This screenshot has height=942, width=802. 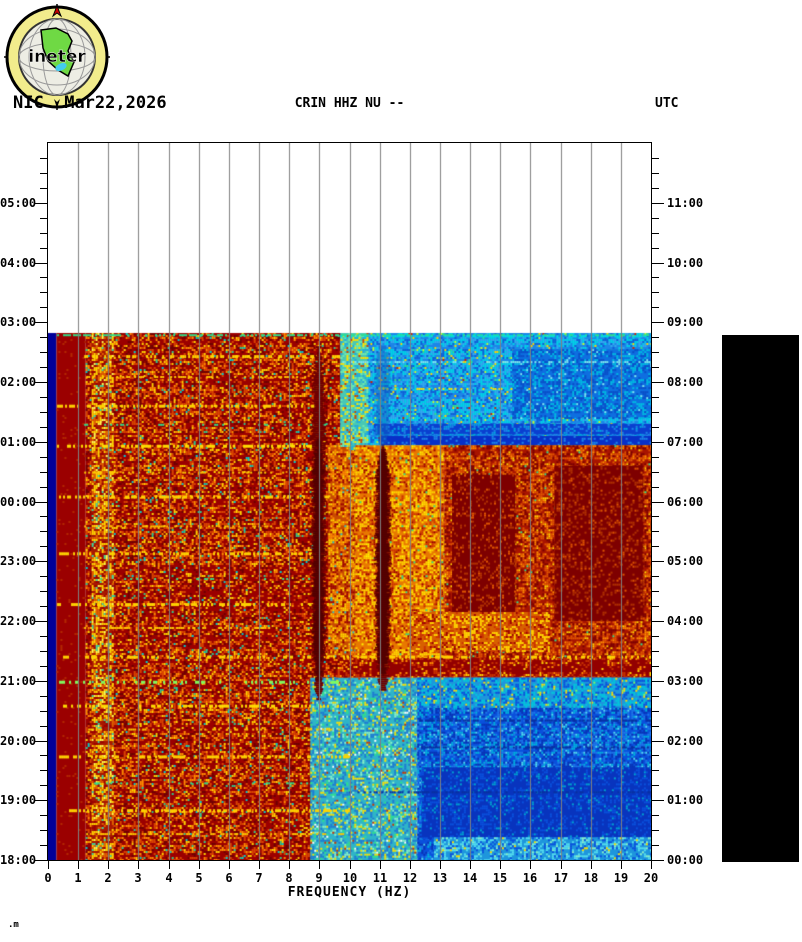 What do you see at coordinates (108, 878) in the screenshot?
I see `x-axis-label: 2` at bounding box center [108, 878].